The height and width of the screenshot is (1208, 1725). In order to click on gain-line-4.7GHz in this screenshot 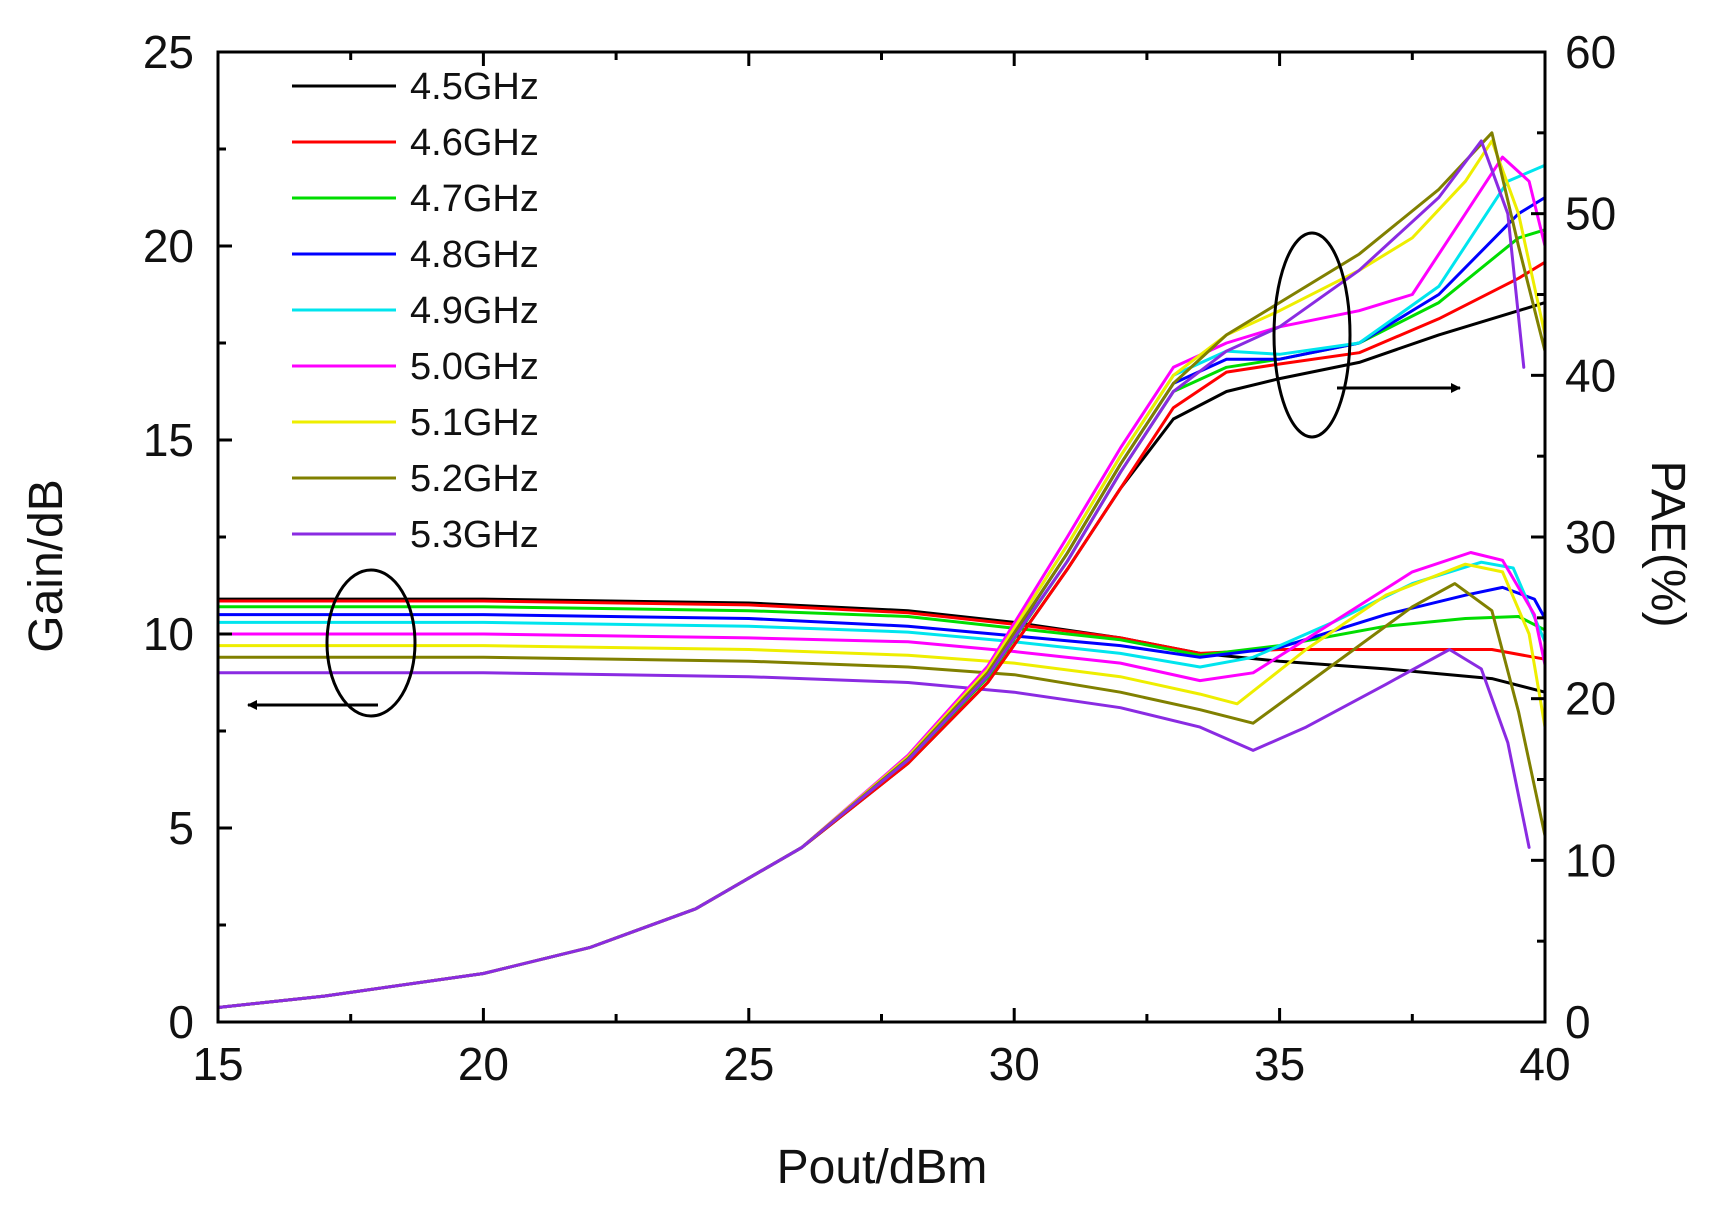, I will do `click(881, 631)`.